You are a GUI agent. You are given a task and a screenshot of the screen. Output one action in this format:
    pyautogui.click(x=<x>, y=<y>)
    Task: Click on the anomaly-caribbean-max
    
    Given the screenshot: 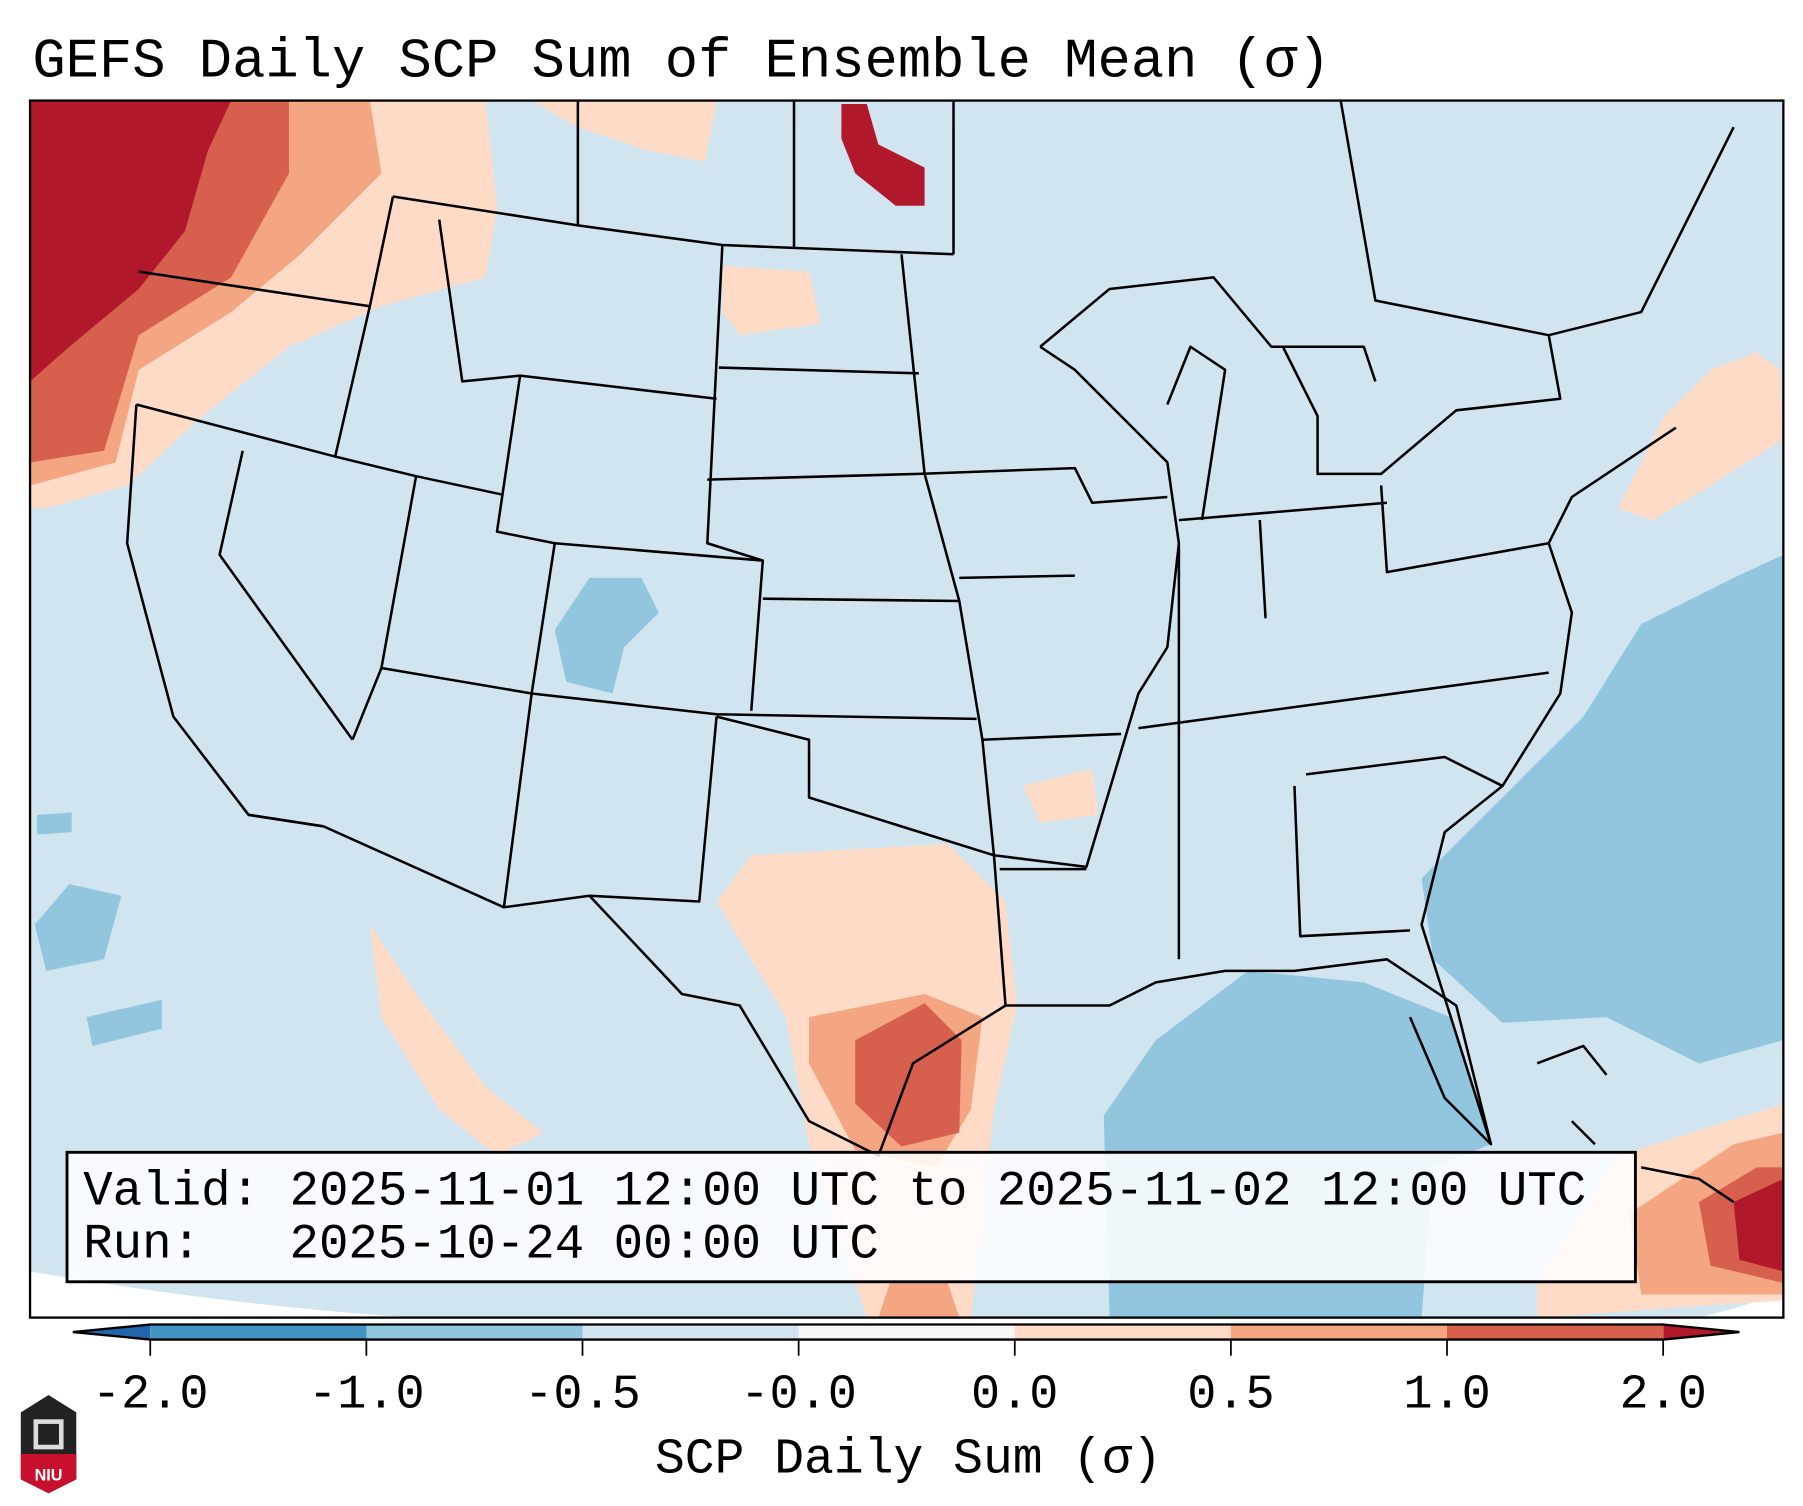 What is the action you would take?
    pyautogui.click(x=1758, y=1225)
    